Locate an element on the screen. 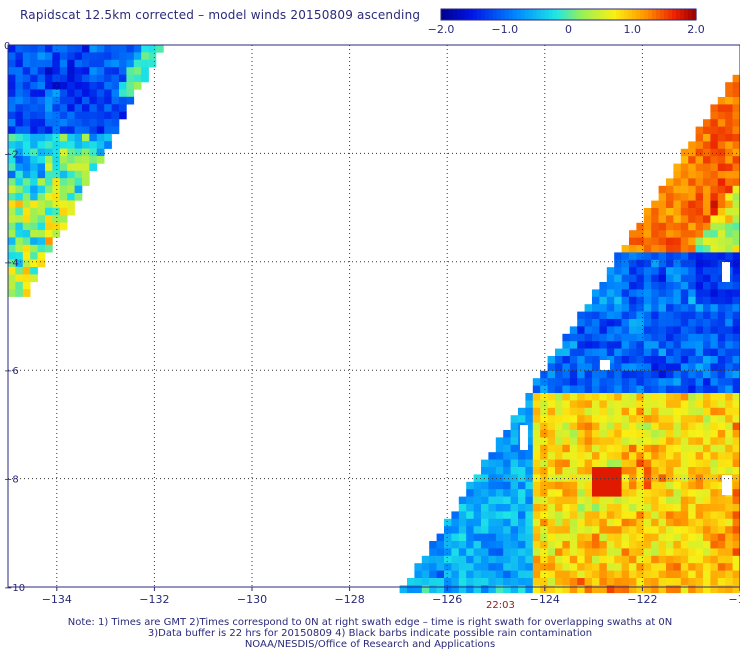 The image size is (740, 650). swath-time-label: 22:03 is located at coordinates (500, 605).